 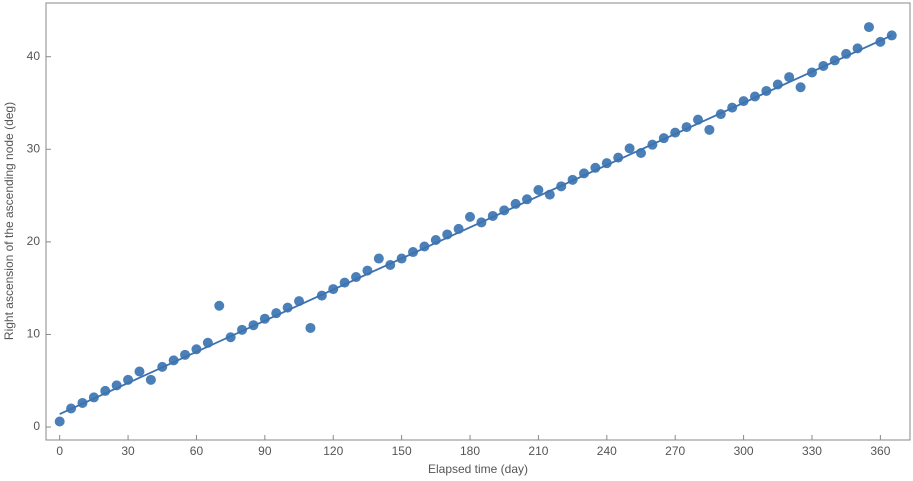 I want to click on y-tick-label: 0, so click(x=36, y=426).